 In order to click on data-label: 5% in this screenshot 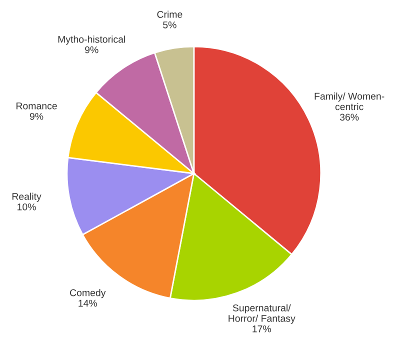, I will do `click(169, 25)`.